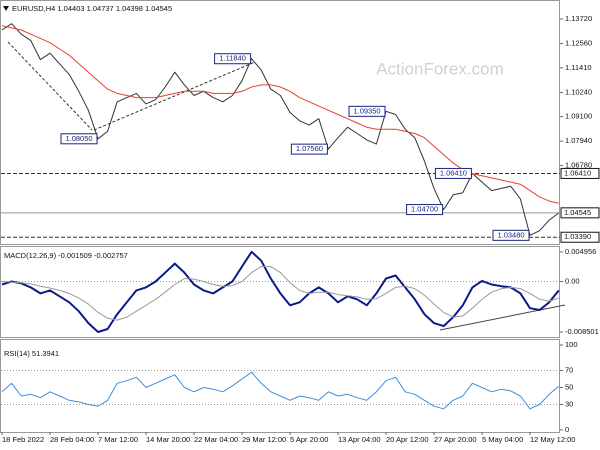 The height and width of the screenshot is (450, 600). Describe the element at coordinates (118, 439) in the screenshot. I see `x-tick-label: 7 Mar 12:00` at that location.